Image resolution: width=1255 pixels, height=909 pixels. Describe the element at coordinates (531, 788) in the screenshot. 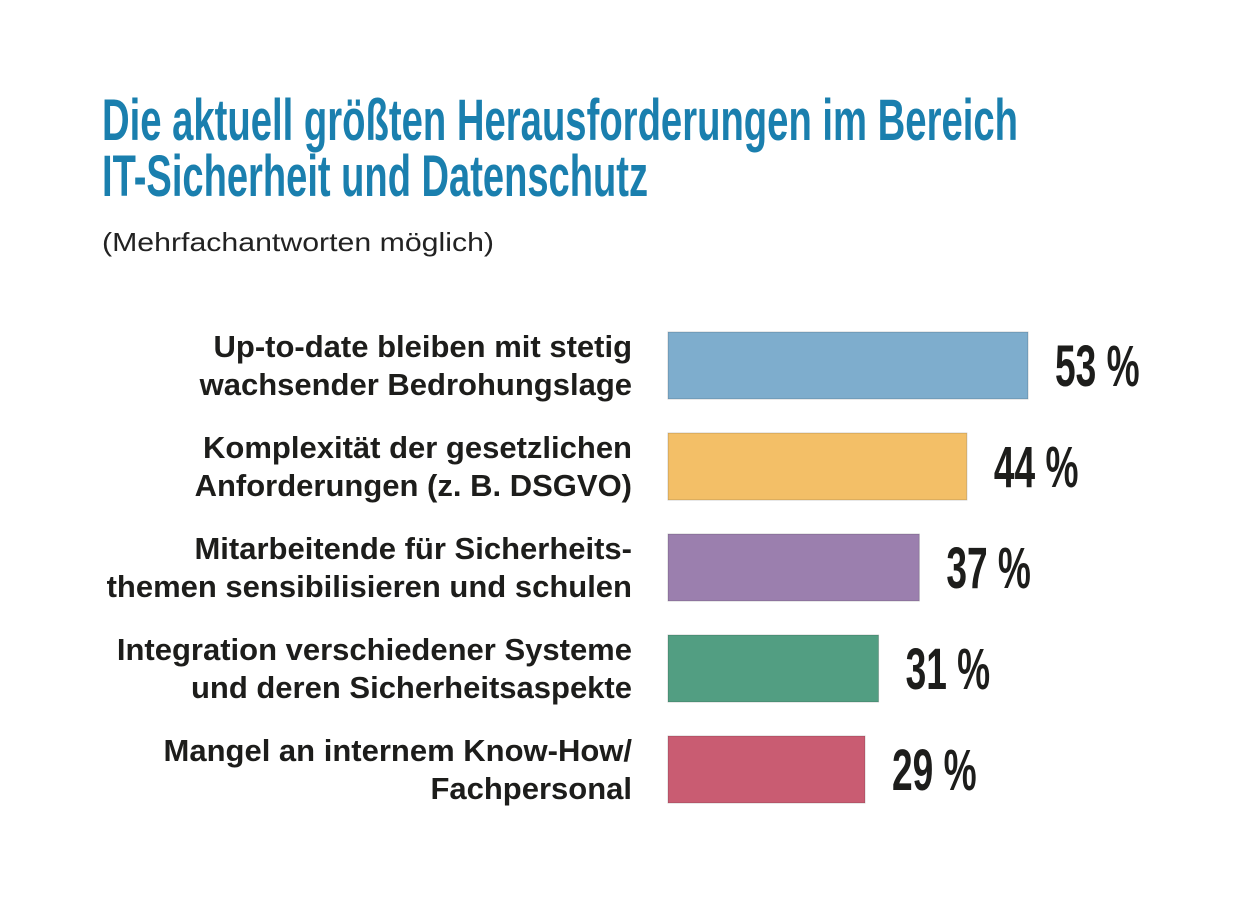

I see `category-label-line: Fachpersonal` at that location.